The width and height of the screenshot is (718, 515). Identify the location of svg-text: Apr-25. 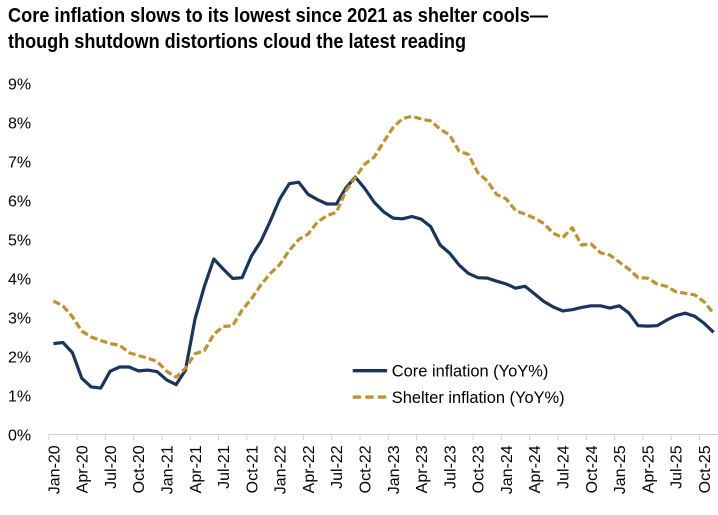
(648, 469).